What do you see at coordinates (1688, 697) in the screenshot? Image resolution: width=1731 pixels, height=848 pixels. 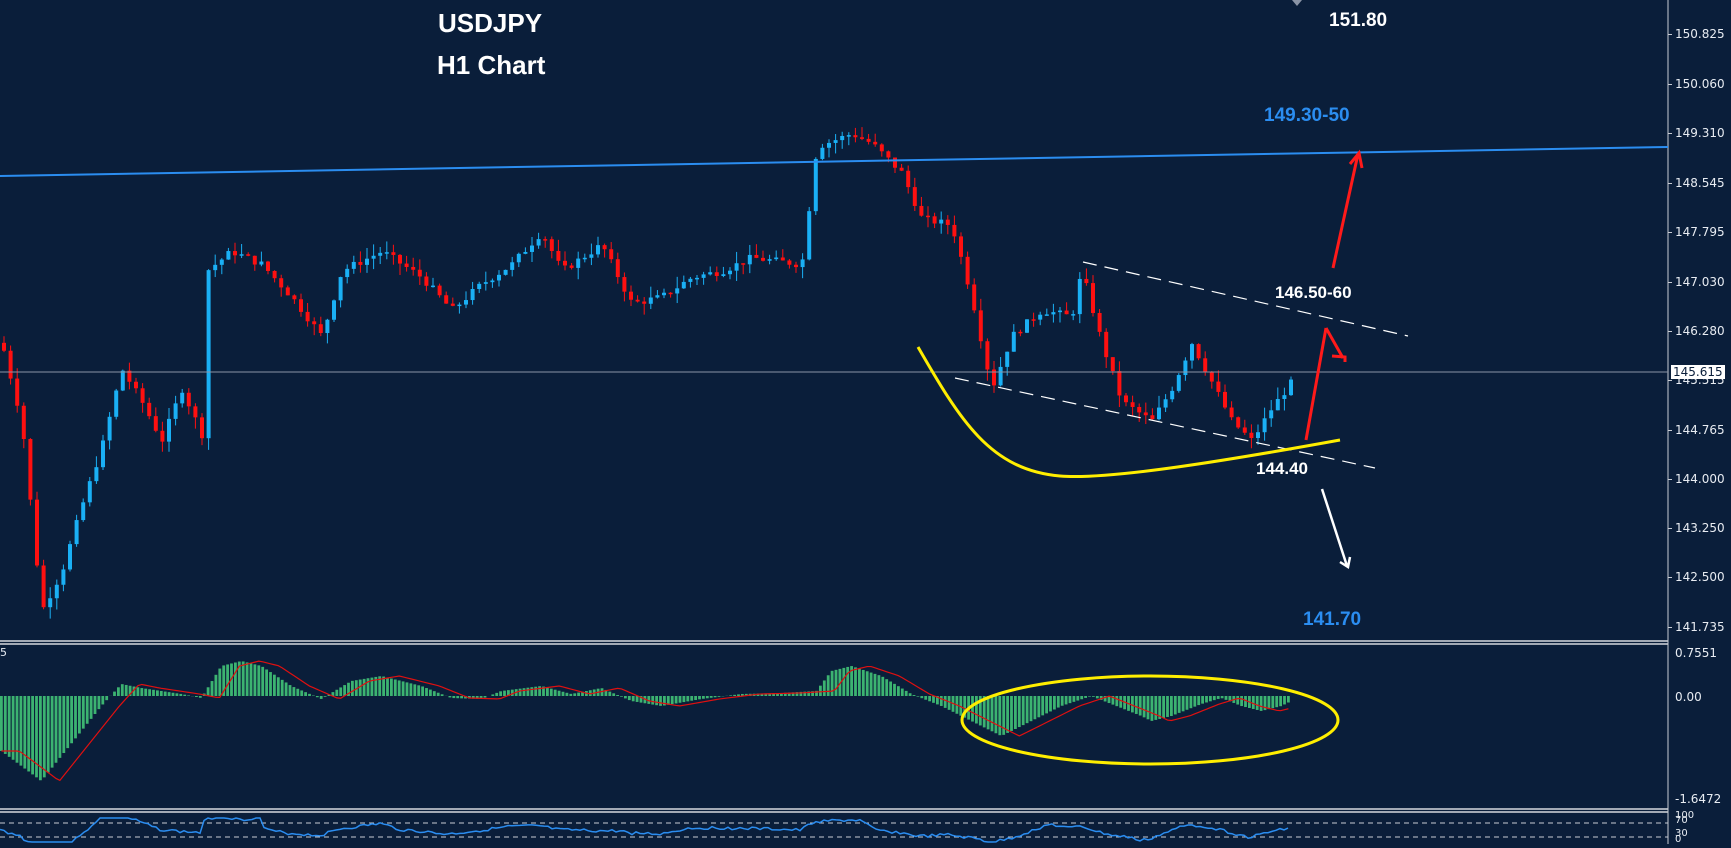 I see `macd-axis-label: 0.00` at bounding box center [1688, 697].